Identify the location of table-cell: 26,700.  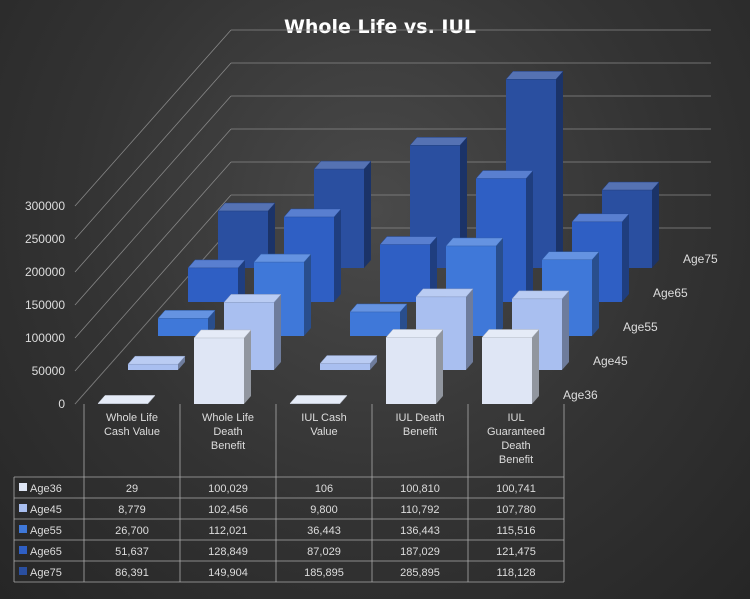
(132, 531).